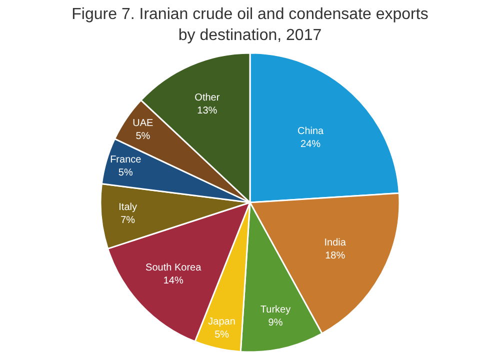 This screenshot has width=500, height=362. I want to click on slice-label: Italy, so click(127, 208).